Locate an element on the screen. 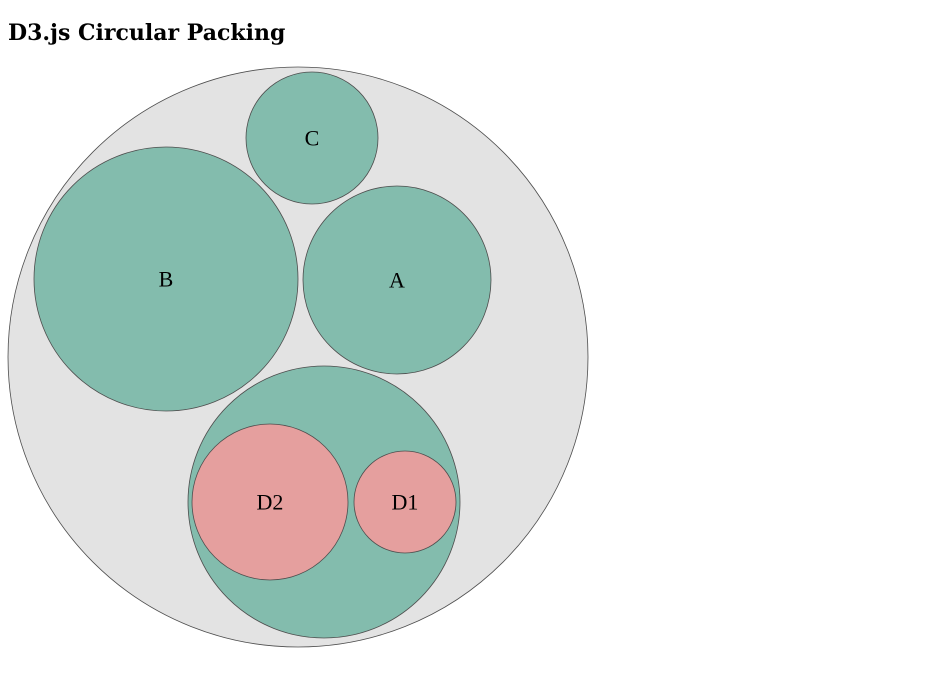 The height and width of the screenshot is (678, 929). node-a-label: A is located at coordinates (397, 280).